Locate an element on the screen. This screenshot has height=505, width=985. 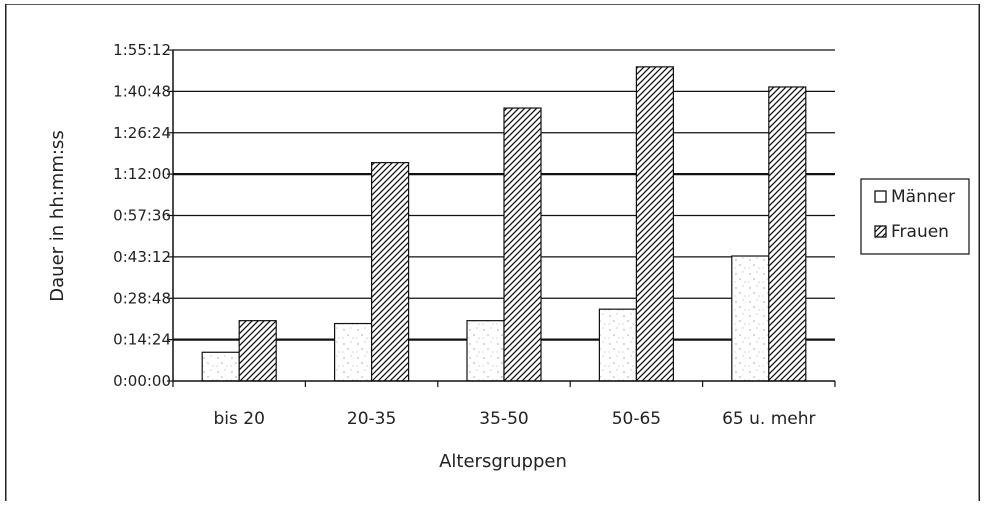
x-tick-label: bis 20 is located at coordinates (238, 419).